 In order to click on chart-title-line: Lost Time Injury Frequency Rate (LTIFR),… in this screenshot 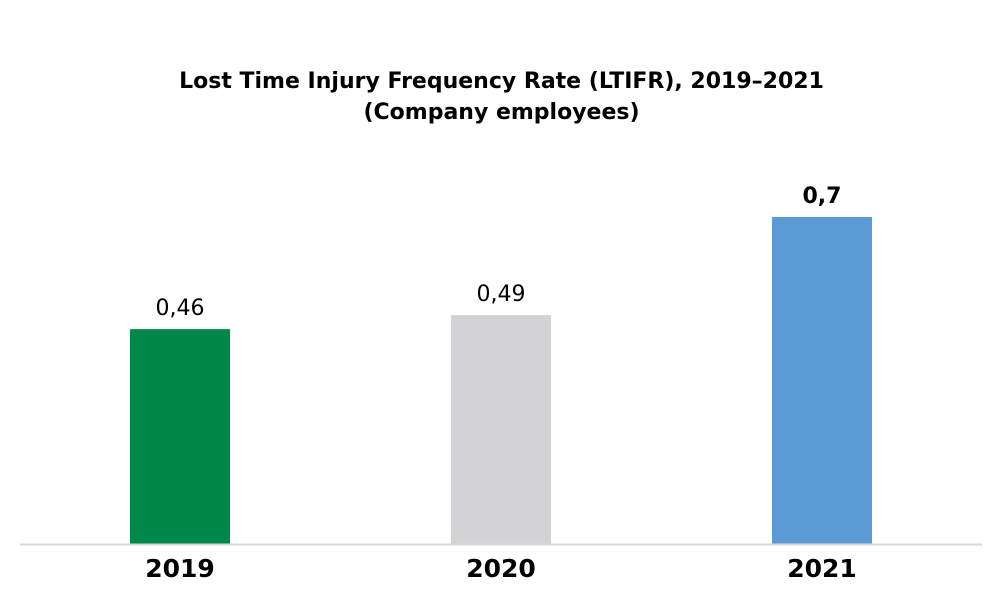, I will do `click(501, 81)`.